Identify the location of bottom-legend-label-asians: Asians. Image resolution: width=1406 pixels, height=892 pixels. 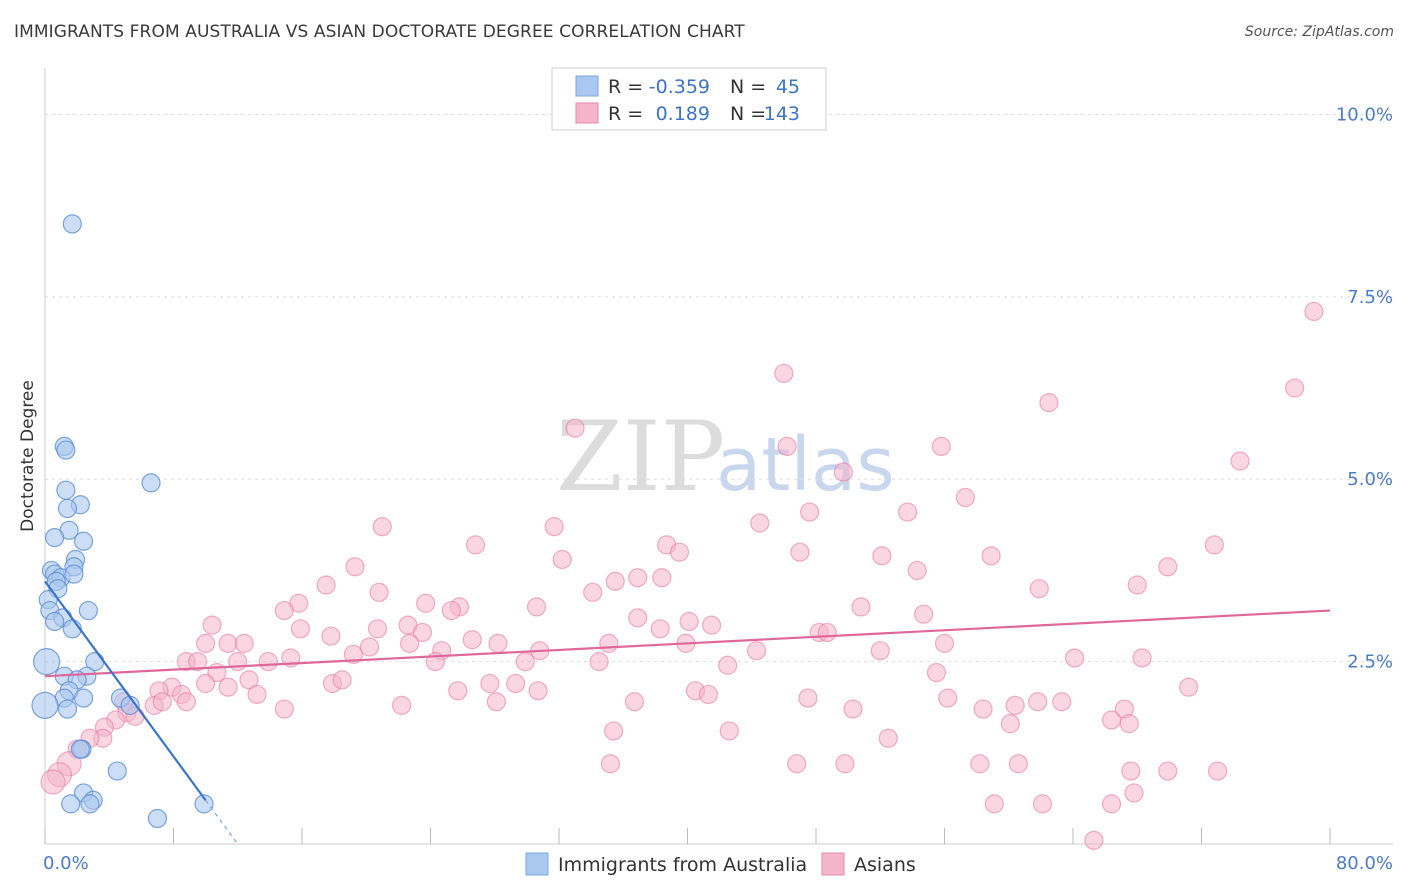
(885, 865).